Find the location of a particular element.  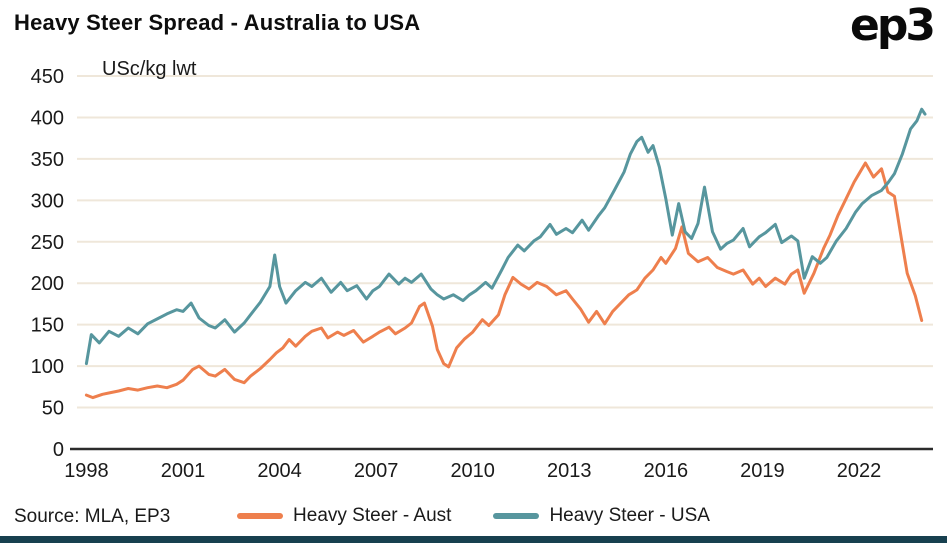

svg-text: 2022 is located at coordinates (859, 471).